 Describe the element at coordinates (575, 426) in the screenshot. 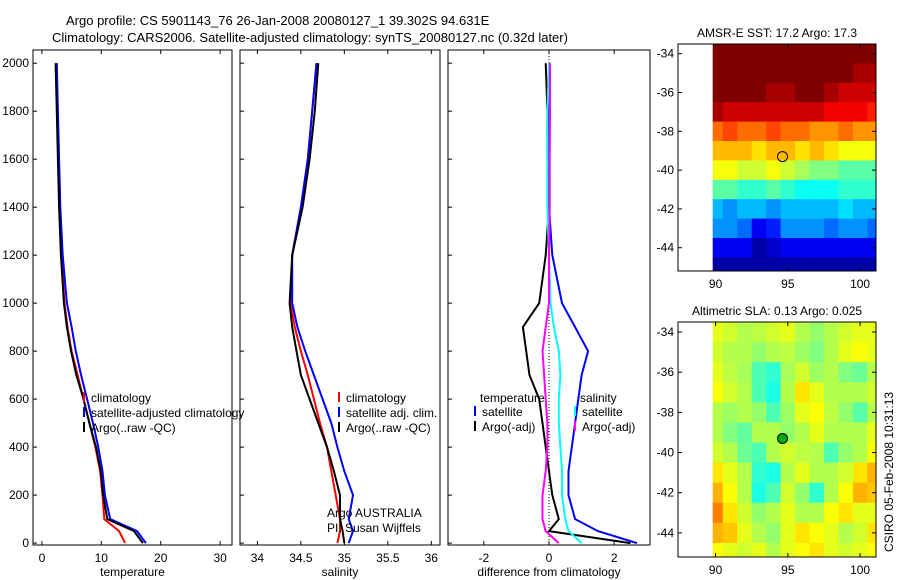

I see `legend-swatch-magenta` at that location.